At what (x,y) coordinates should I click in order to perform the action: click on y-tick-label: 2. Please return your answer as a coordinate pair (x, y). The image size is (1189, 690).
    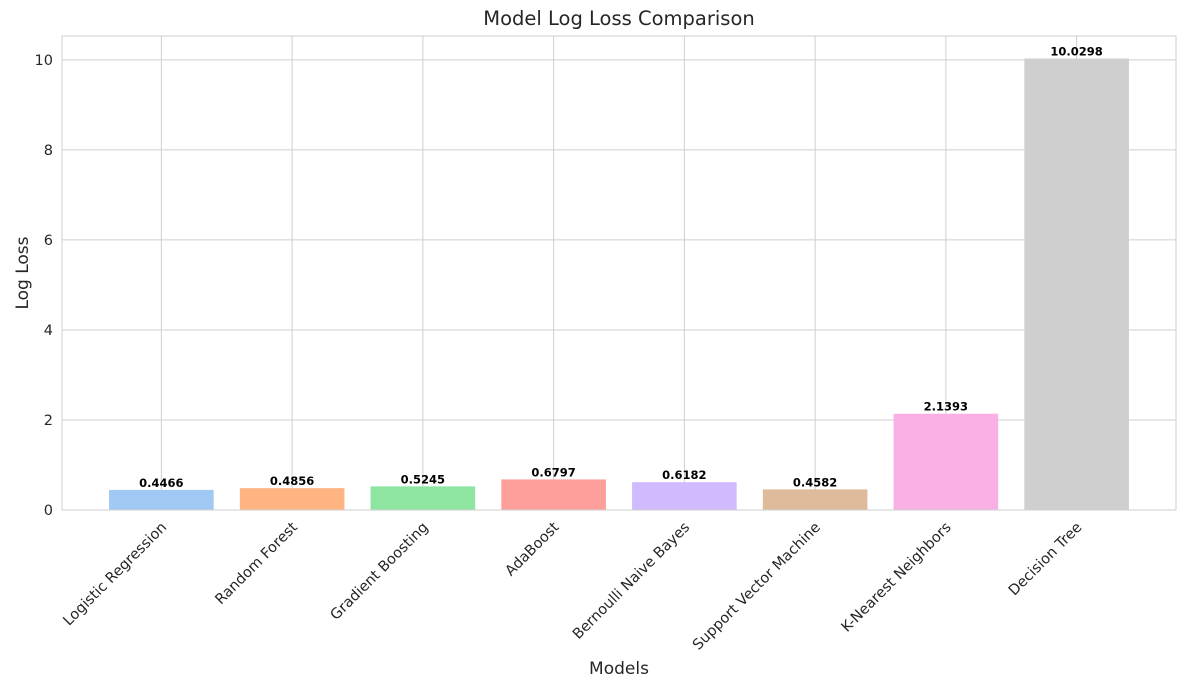
    Looking at the image, I should click on (48, 421).